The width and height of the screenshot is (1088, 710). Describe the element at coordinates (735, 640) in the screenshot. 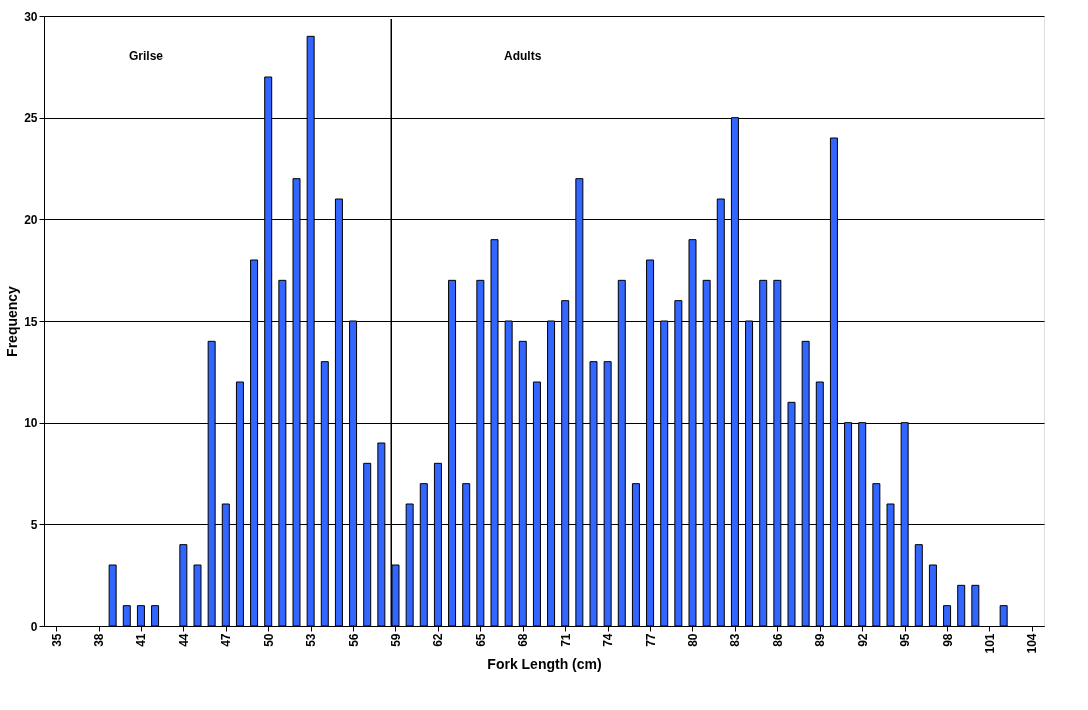

I see `x-tick-label: 83` at that location.